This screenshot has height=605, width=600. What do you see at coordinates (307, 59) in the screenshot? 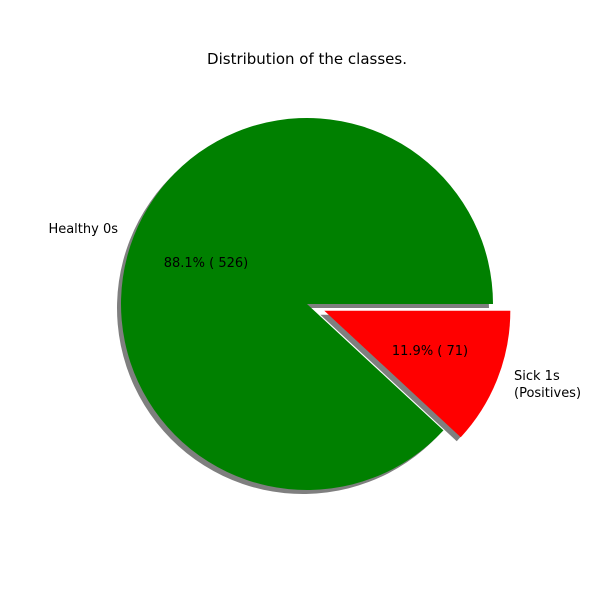
I see `chart-title: Distribution of the classes.` at bounding box center [307, 59].